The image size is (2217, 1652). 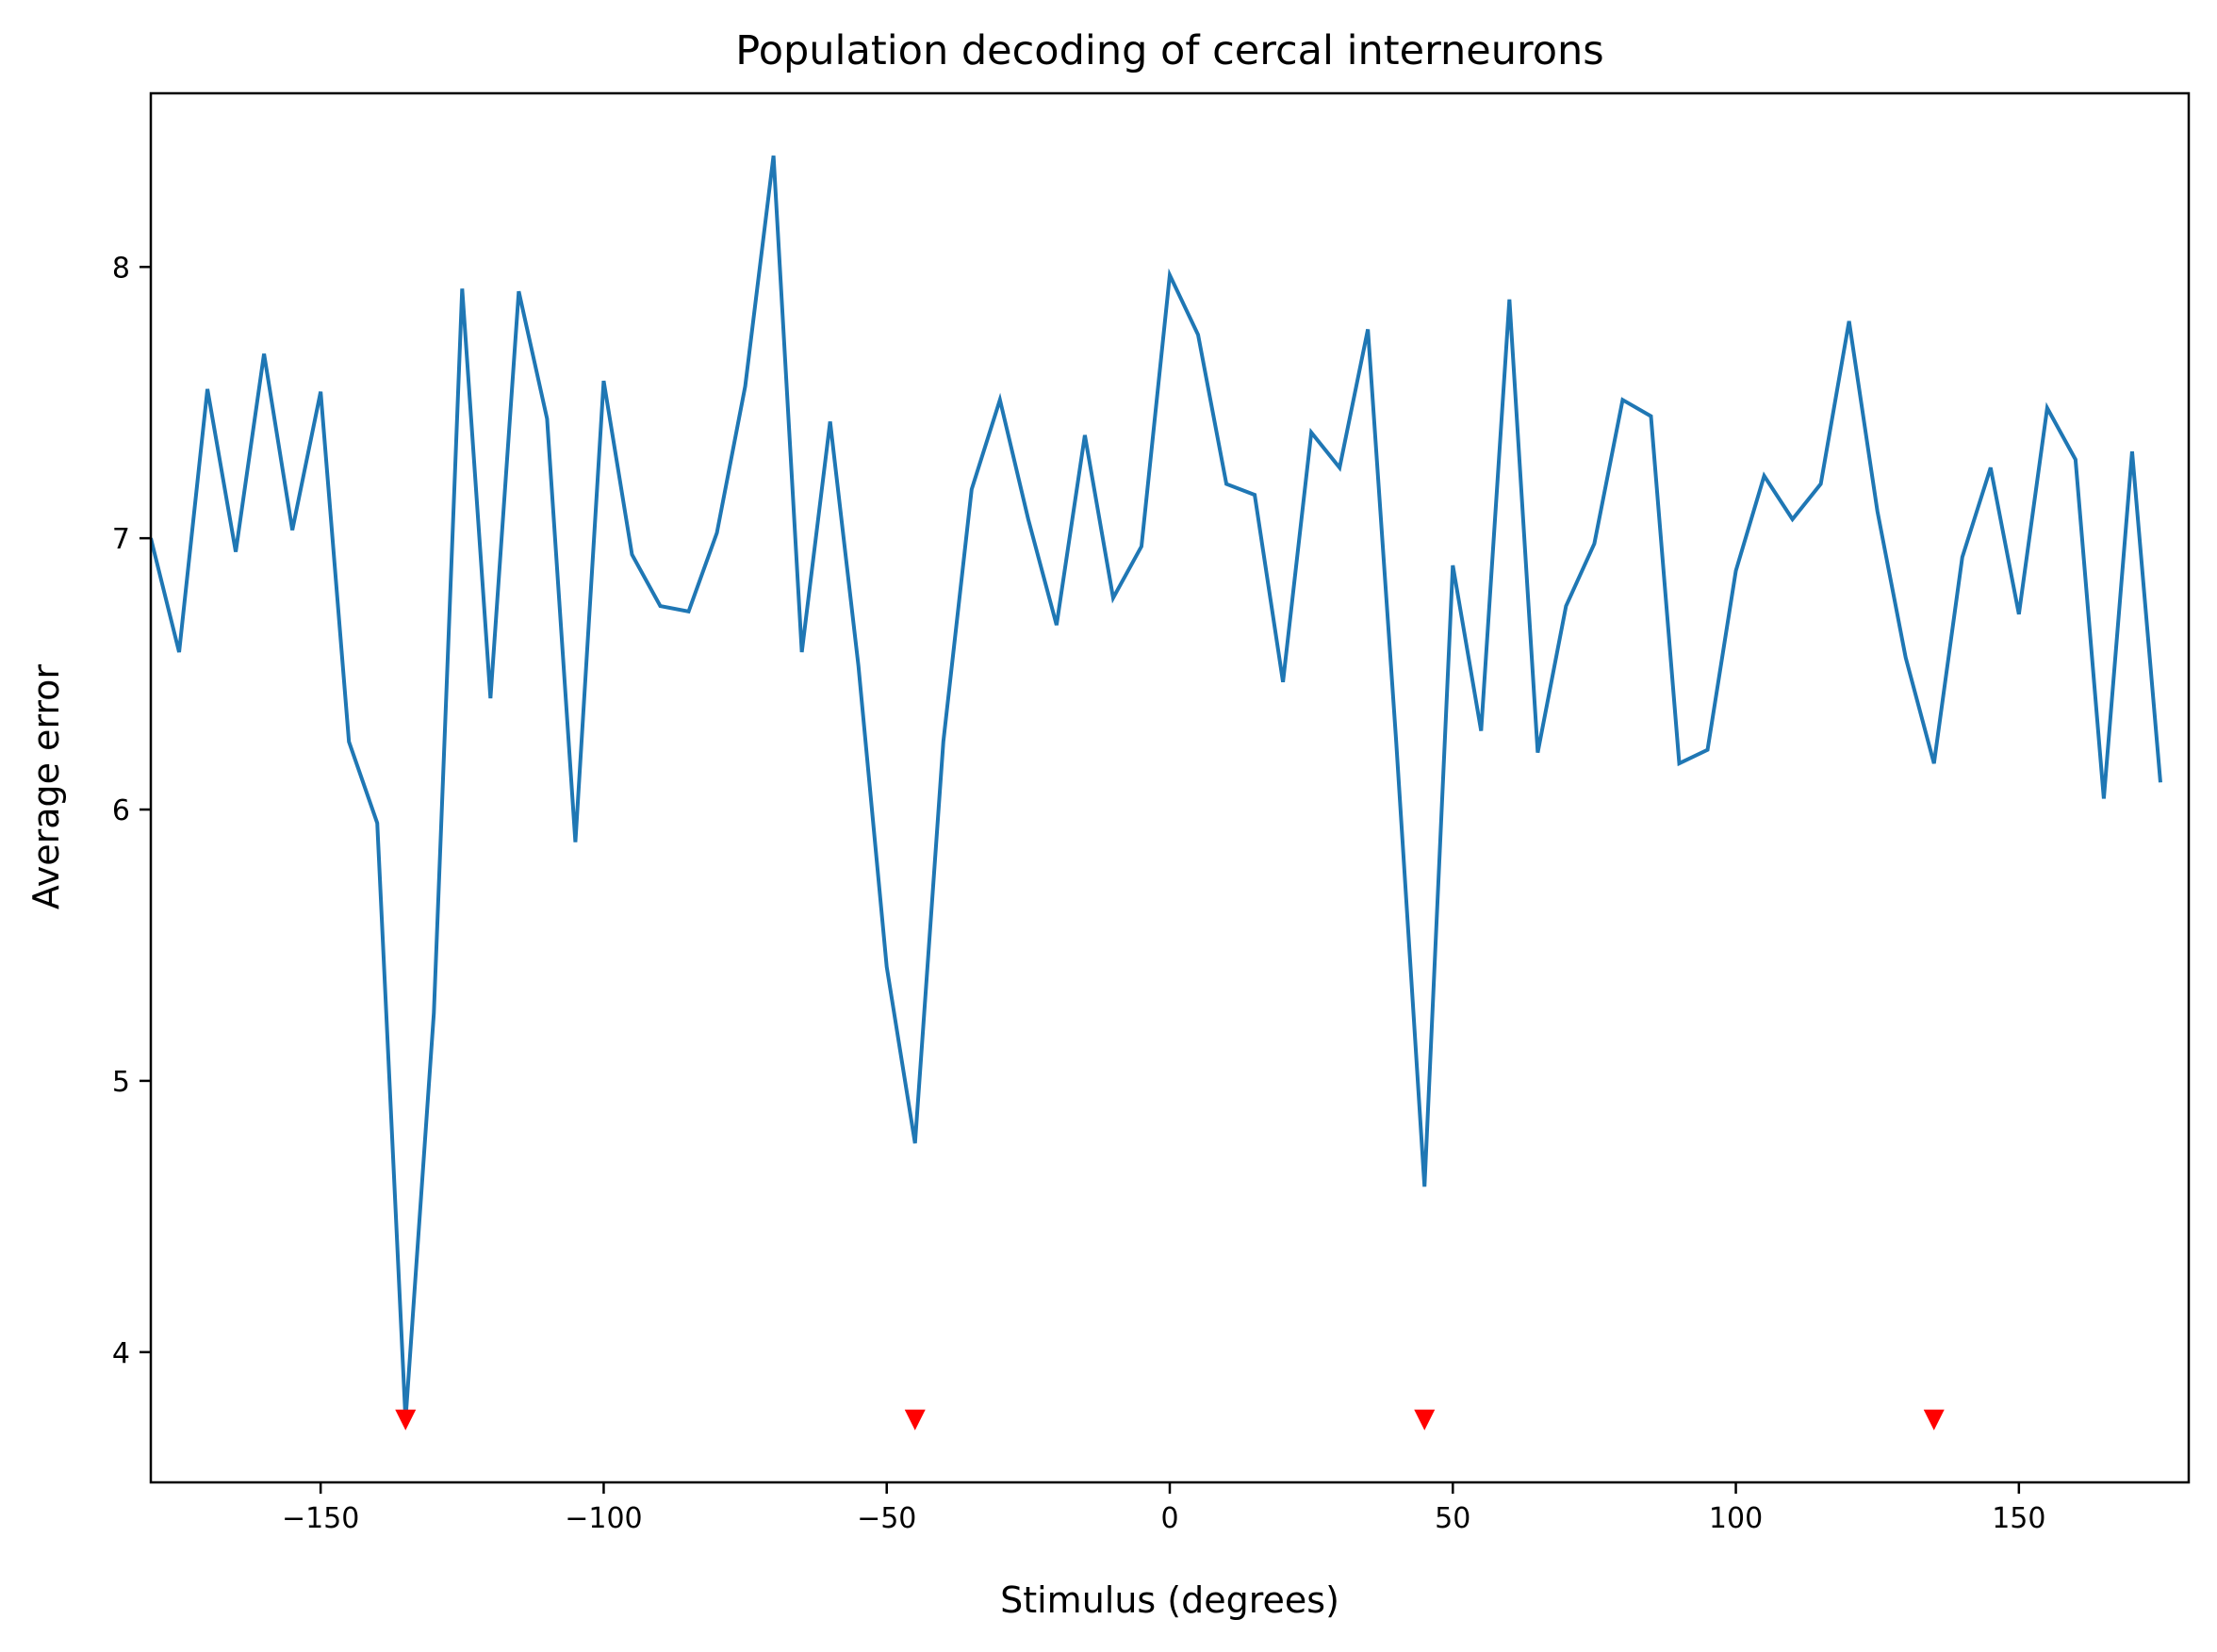 What do you see at coordinates (121, 539) in the screenshot?
I see `y-tick-label: 7` at bounding box center [121, 539].